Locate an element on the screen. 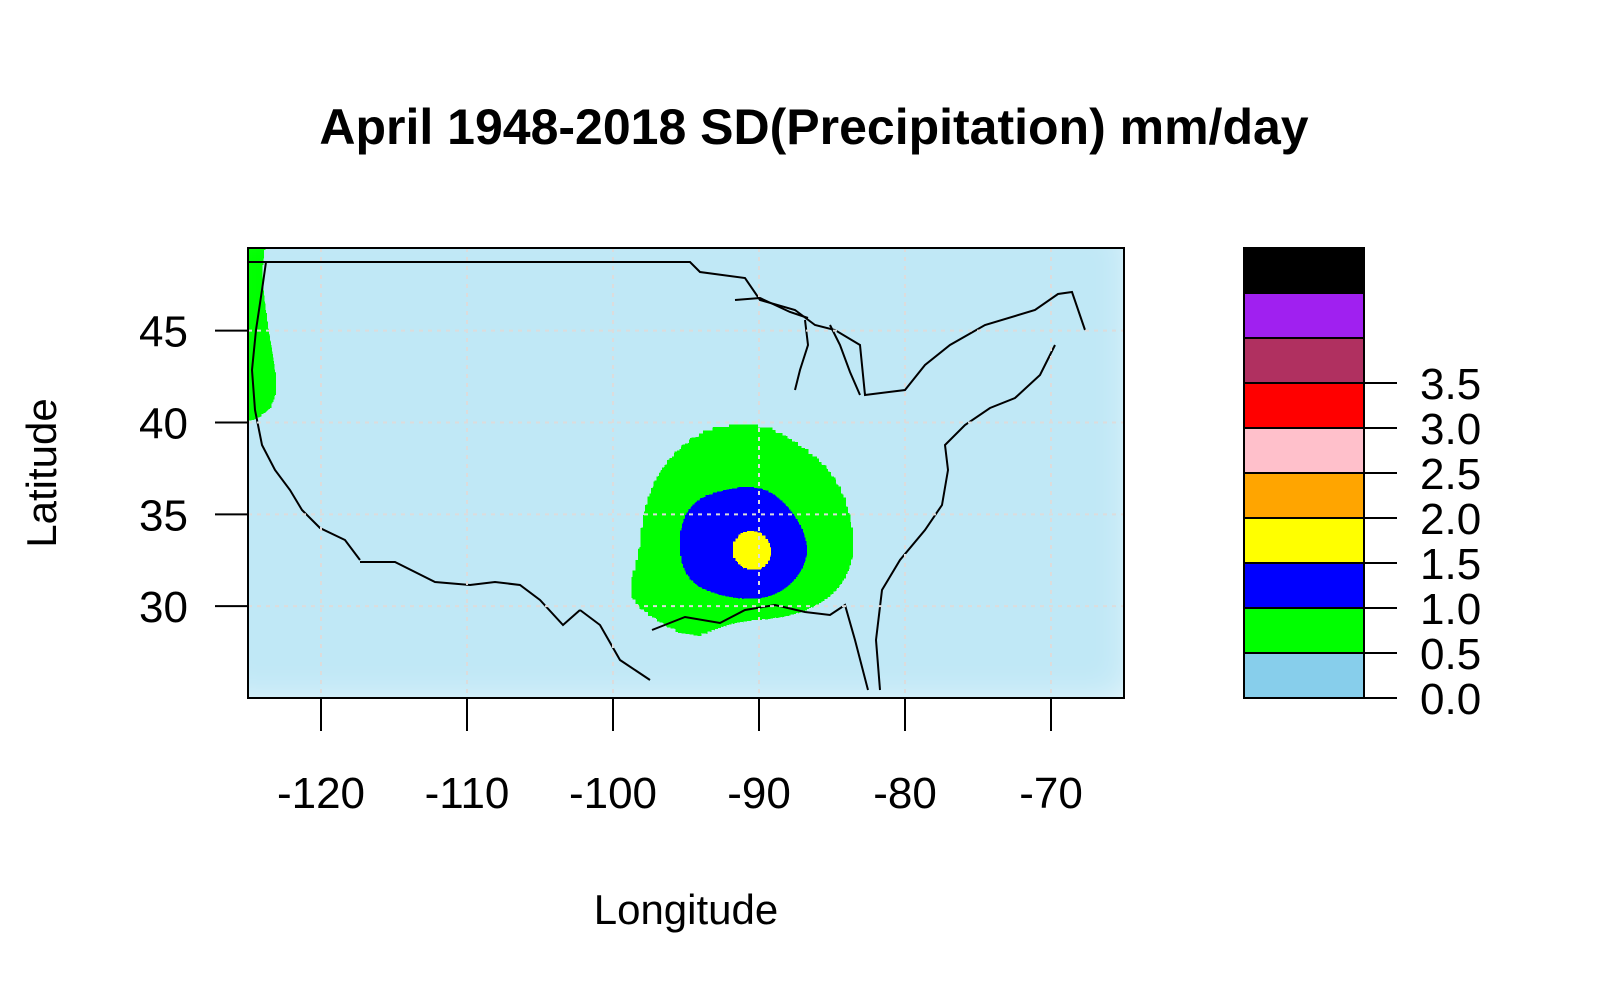  y-tick-label: 40 is located at coordinates (163, 423).